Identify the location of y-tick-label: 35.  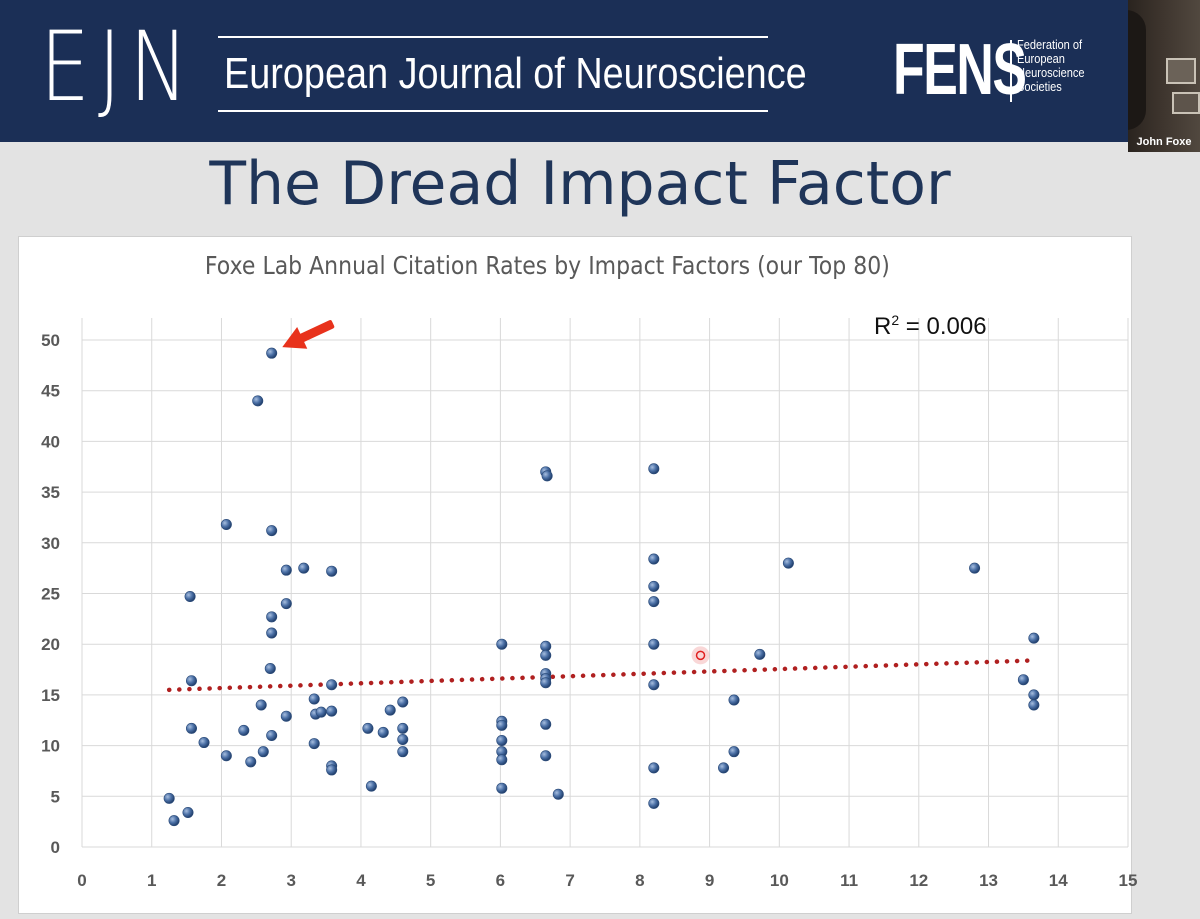
(50, 492).